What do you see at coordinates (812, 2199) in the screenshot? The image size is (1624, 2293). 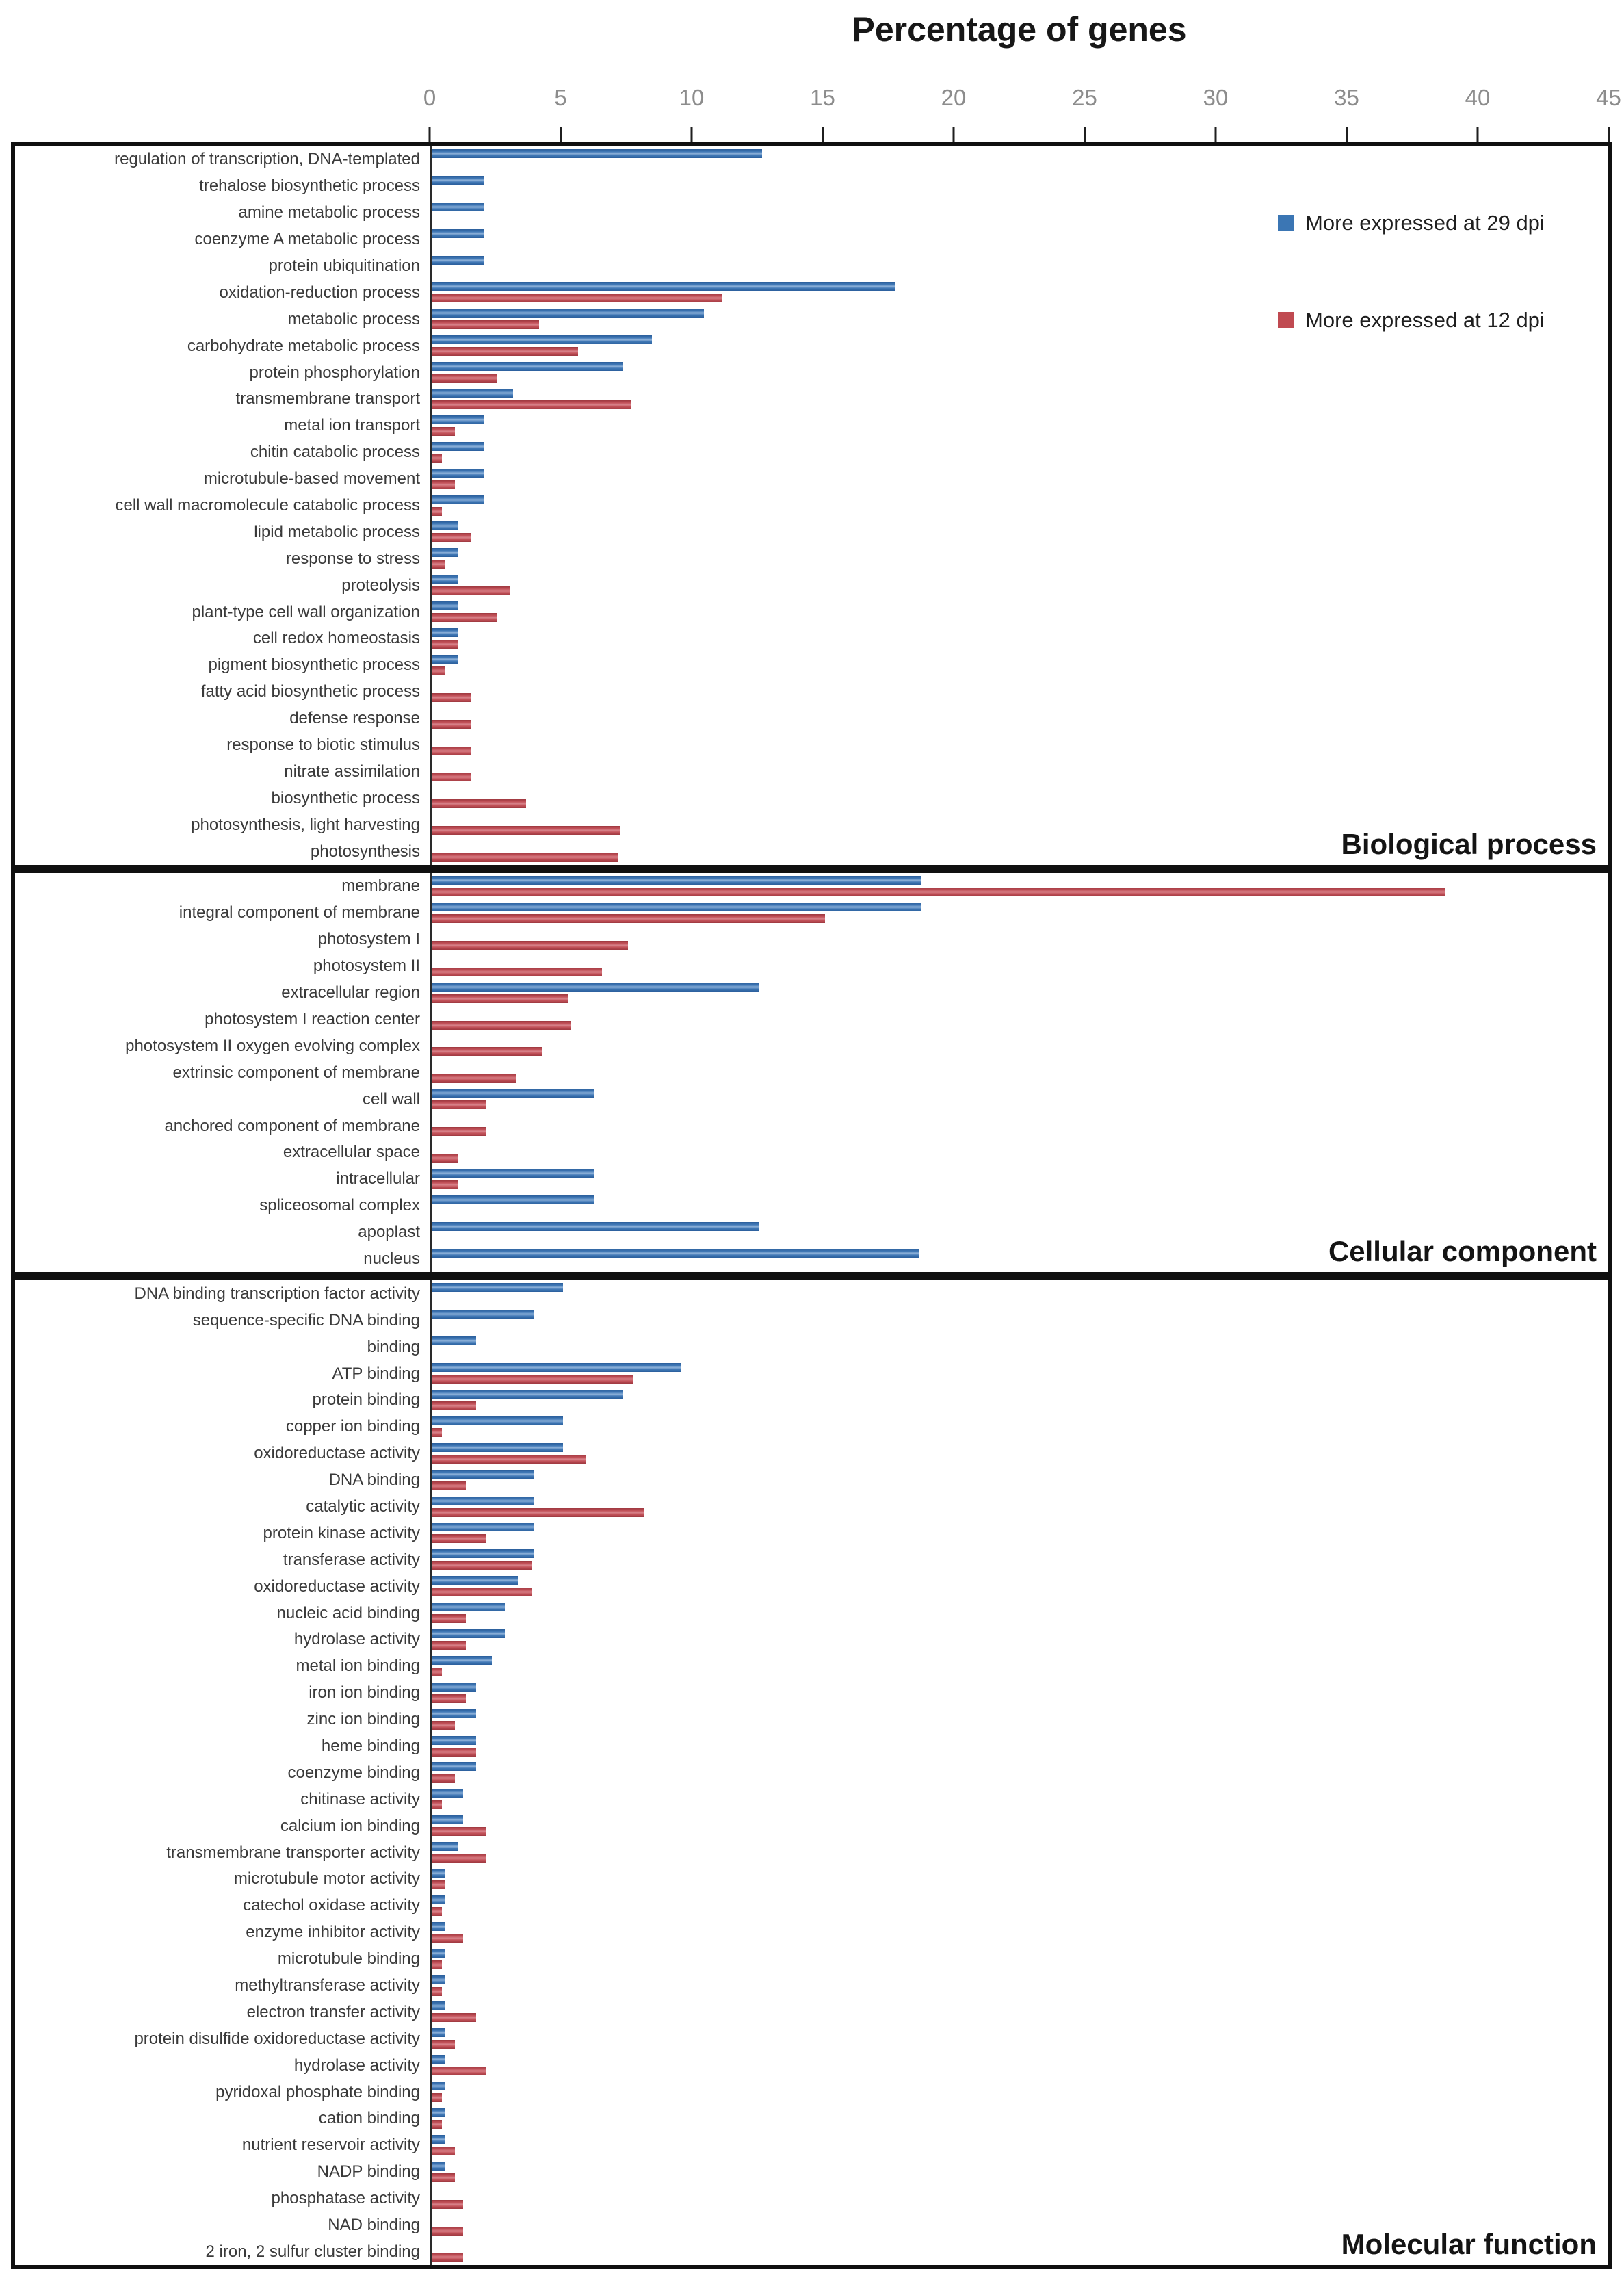 I see `category-row: phosphatase activity` at bounding box center [812, 2199].